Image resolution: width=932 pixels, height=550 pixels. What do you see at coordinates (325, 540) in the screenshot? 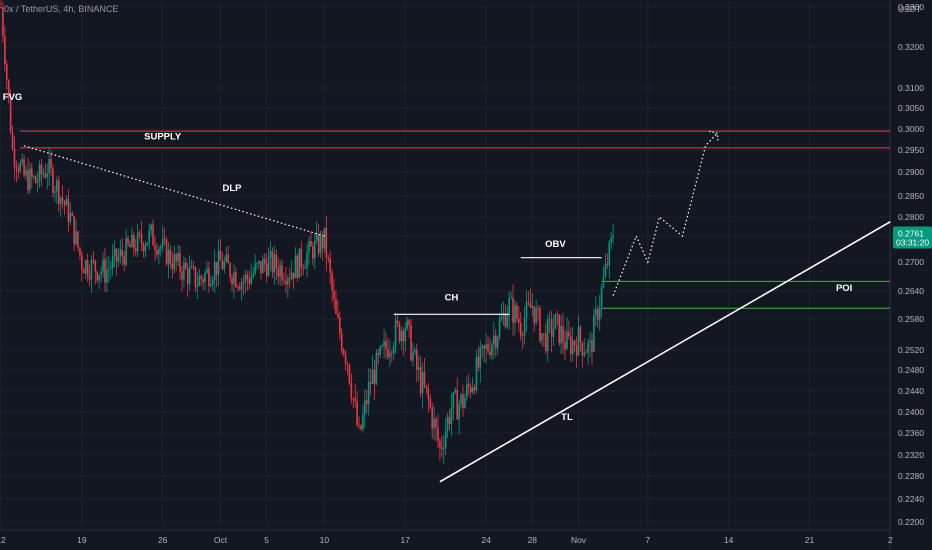
I see `x-tick-label: 10` at bounding box center [325, 540].